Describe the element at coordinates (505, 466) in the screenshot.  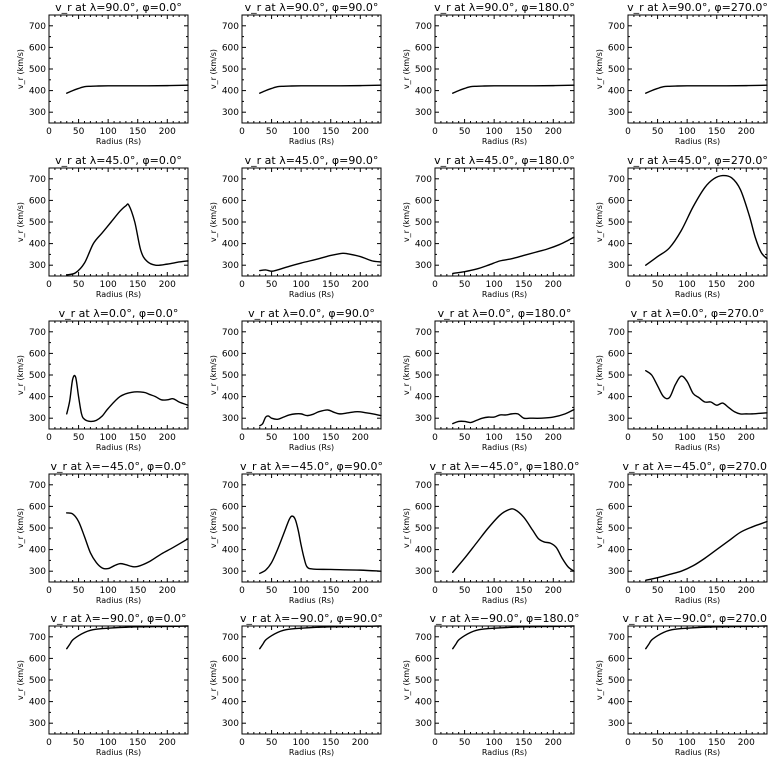
I see `subplot-title: v_r at λ=−45.0°, φ=180.0°` at that location.